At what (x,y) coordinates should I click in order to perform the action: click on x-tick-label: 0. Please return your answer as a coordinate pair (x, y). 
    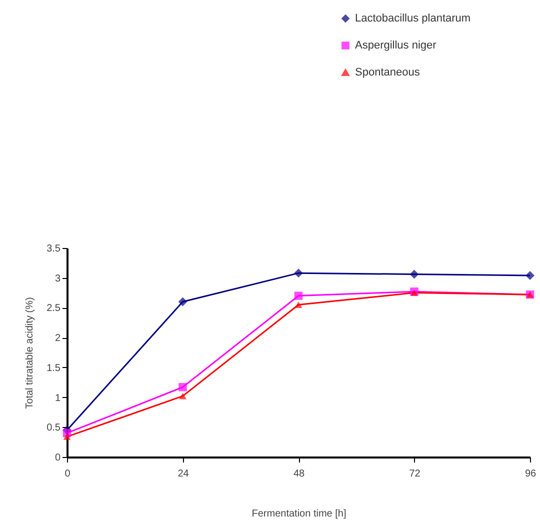
    Looking at the image, I should click on (67, 474).